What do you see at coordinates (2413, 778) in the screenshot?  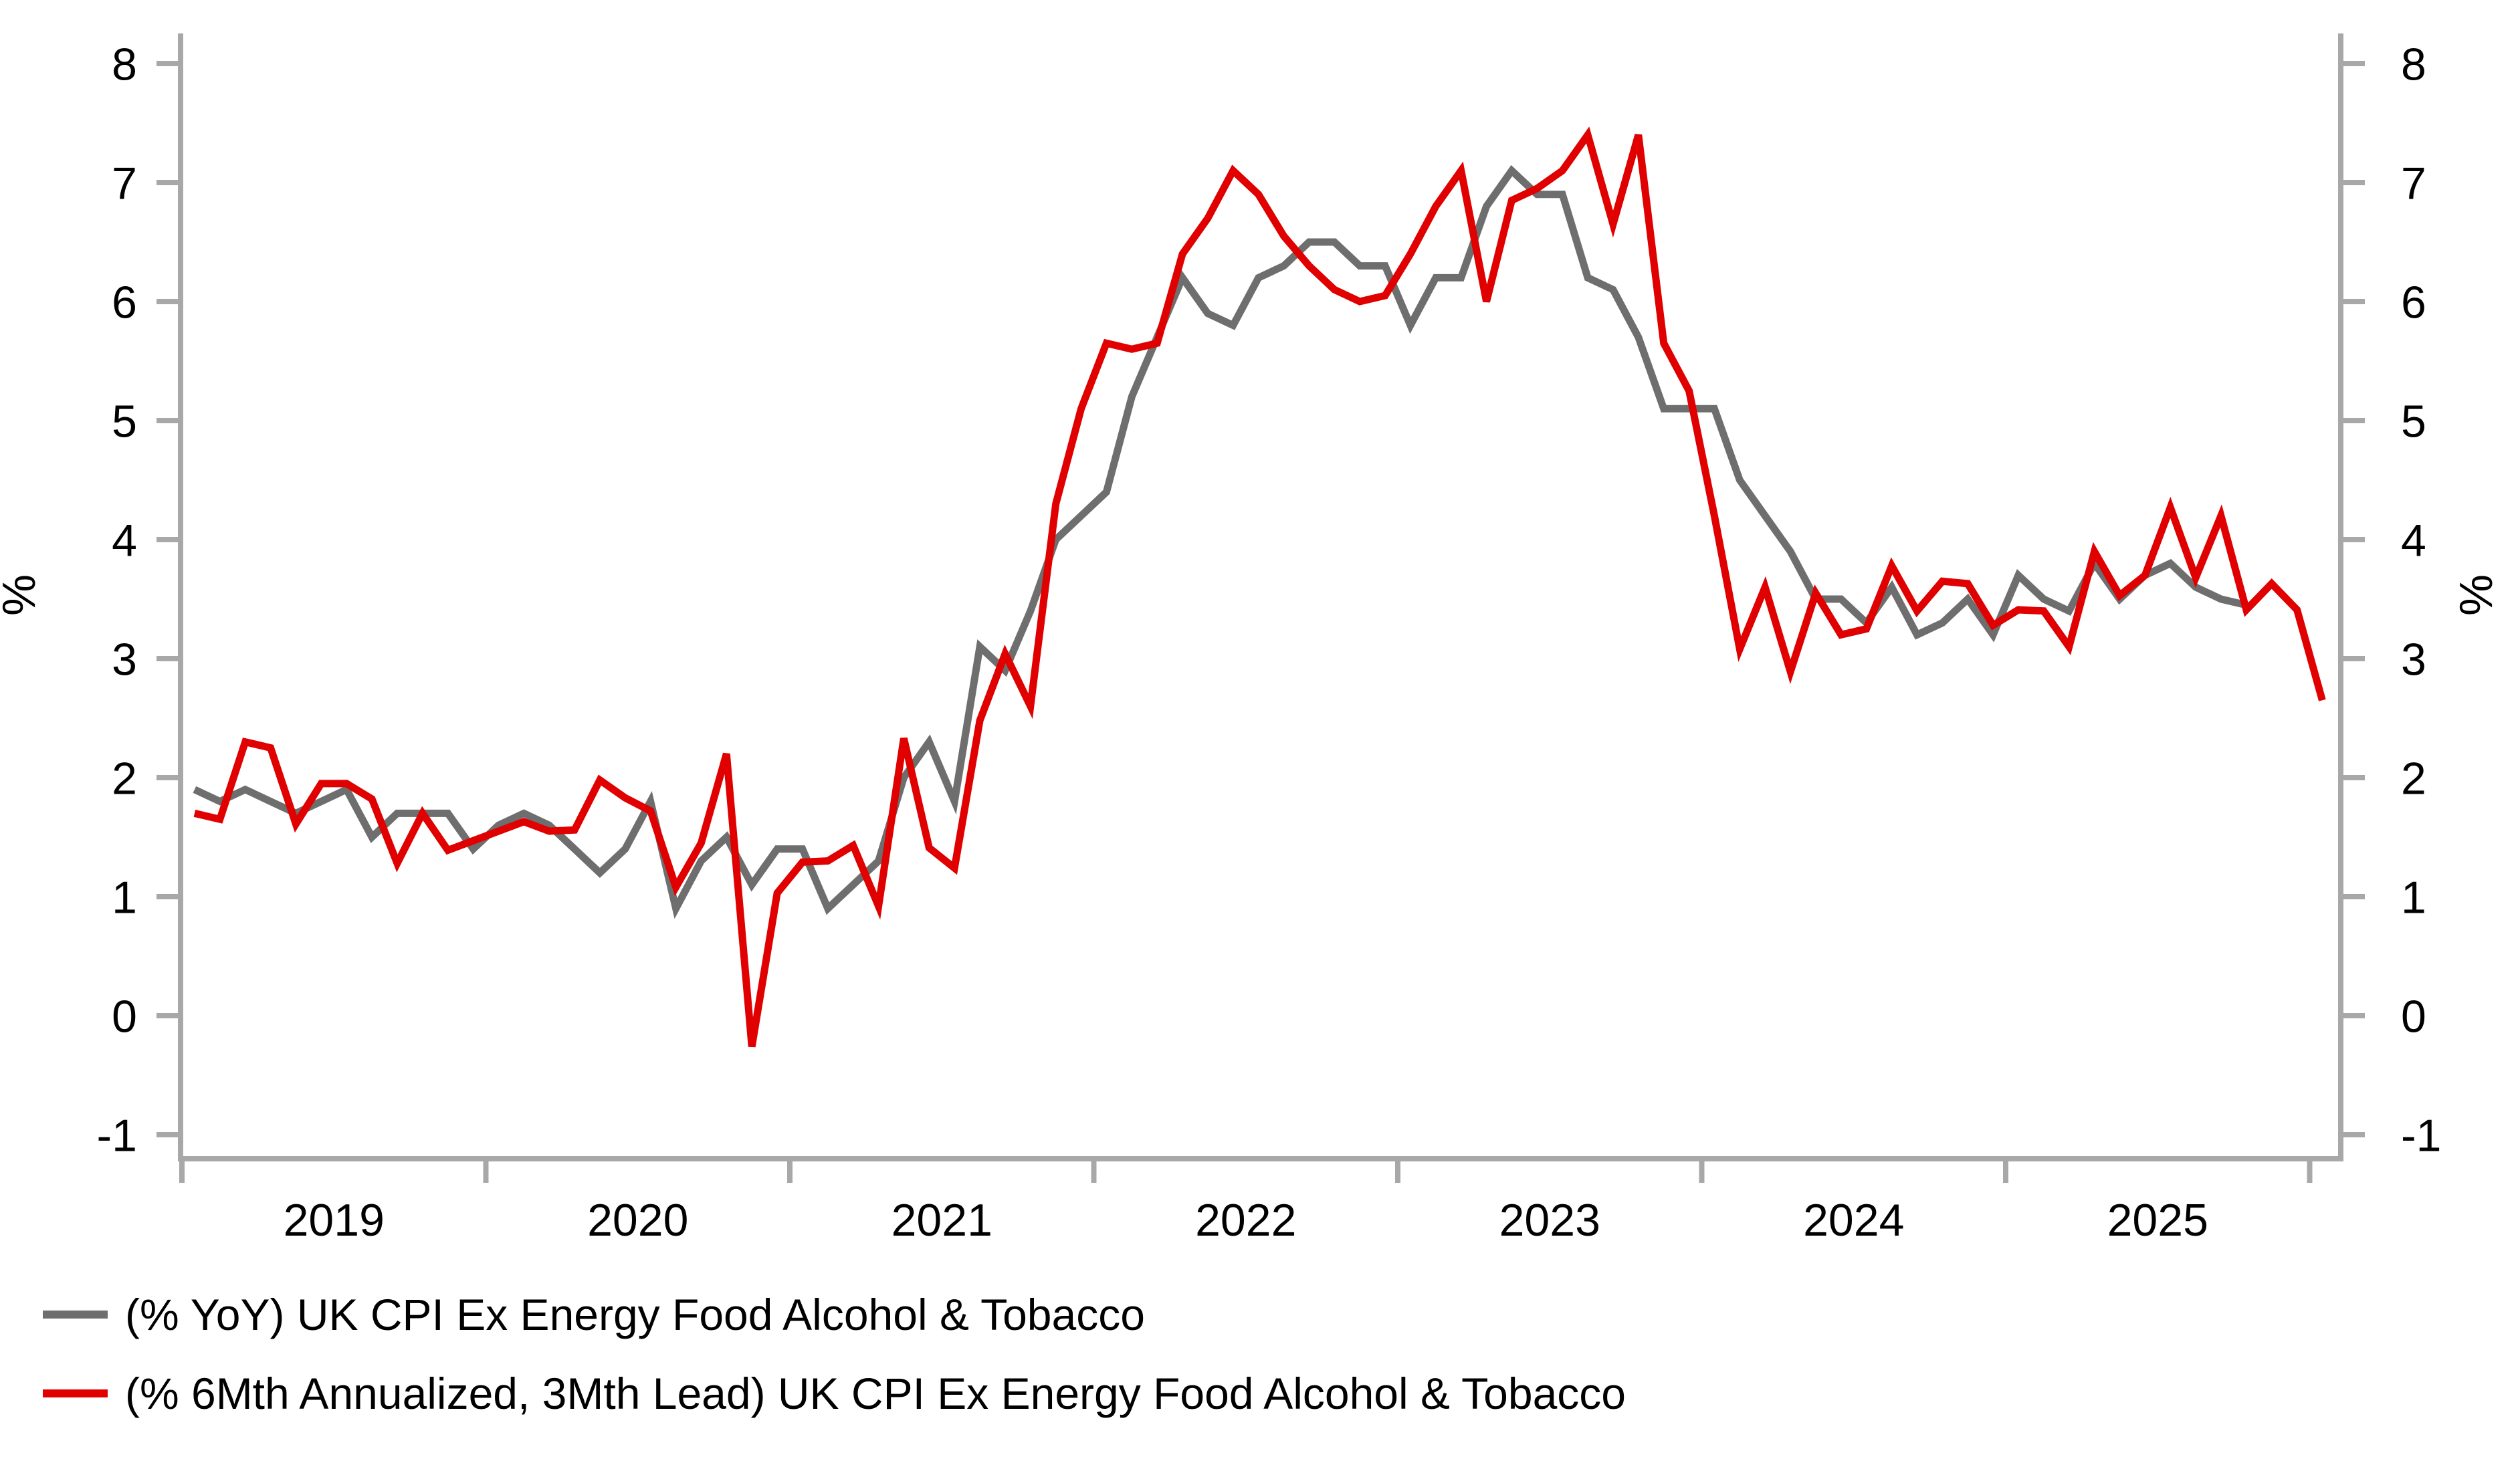 I see `y-tick-label-right: 2` at bounding box center [2413, 778].